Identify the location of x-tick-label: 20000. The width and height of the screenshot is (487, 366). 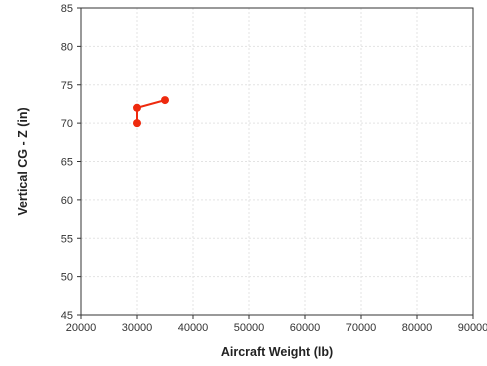
(81, 328).